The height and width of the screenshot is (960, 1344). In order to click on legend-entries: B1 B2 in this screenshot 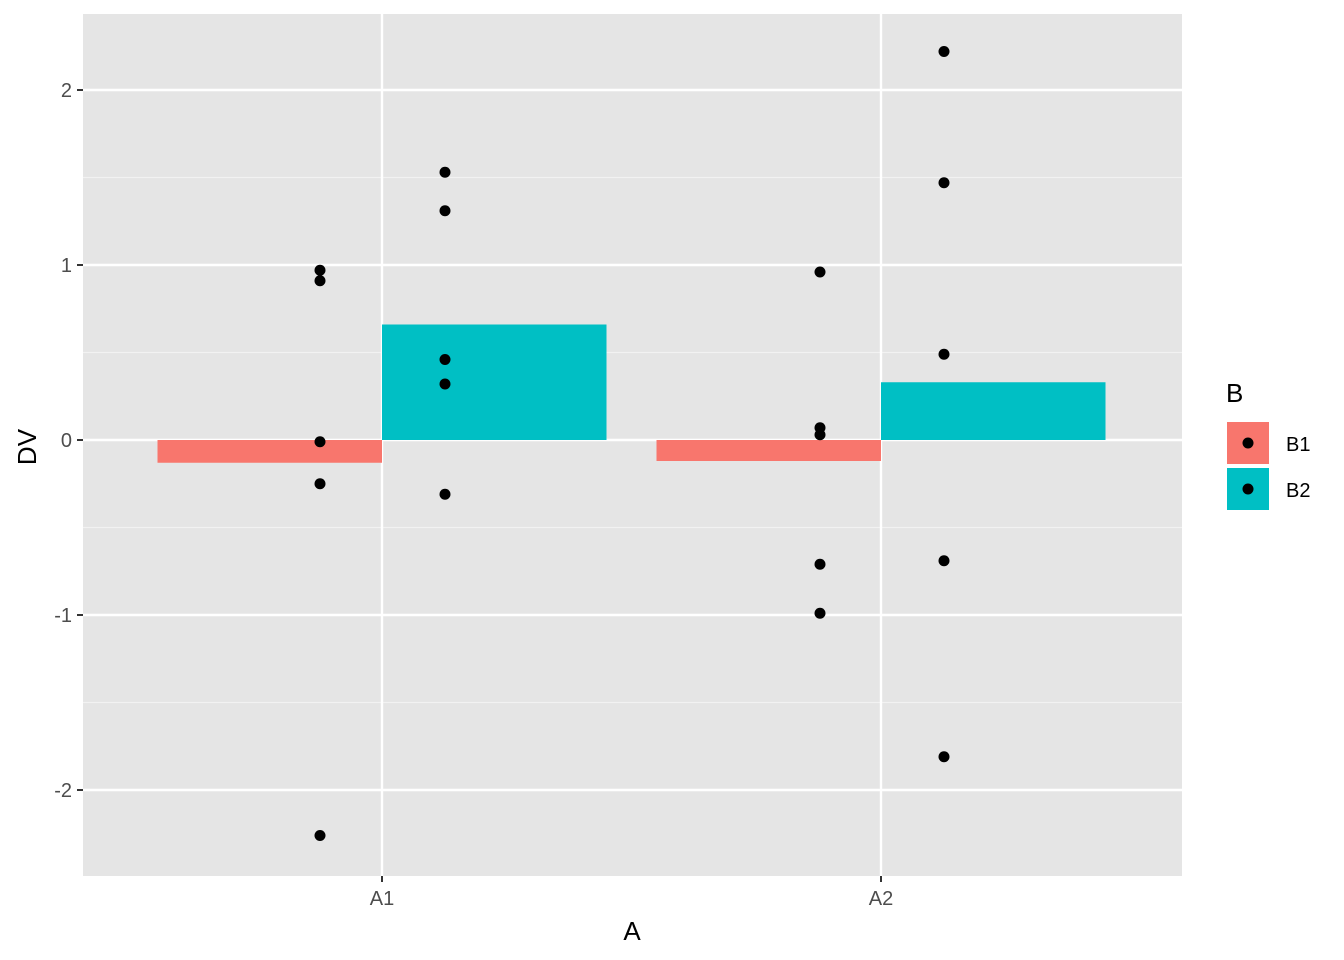, I will do `click(1267, 466)`.